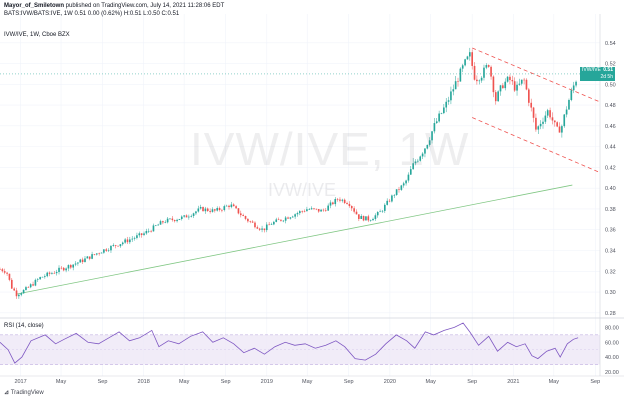 The height and width of the screenshot is (400, 624). What do you see at coordinates (610, 168) in the screenshot?
I see `y-tick-label: 0.42` at bounding box center [610, 168].